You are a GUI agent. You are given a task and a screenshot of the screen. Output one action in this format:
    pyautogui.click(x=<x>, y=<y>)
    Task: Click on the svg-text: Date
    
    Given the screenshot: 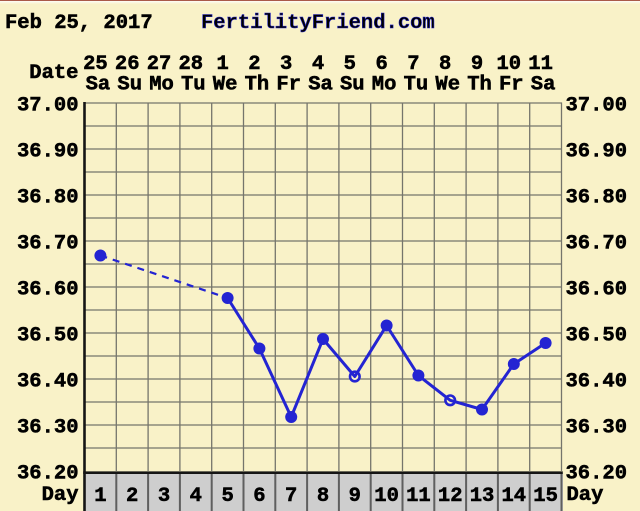 What is the action you would take?
    pyautogui.click(x=53, y=73)
    